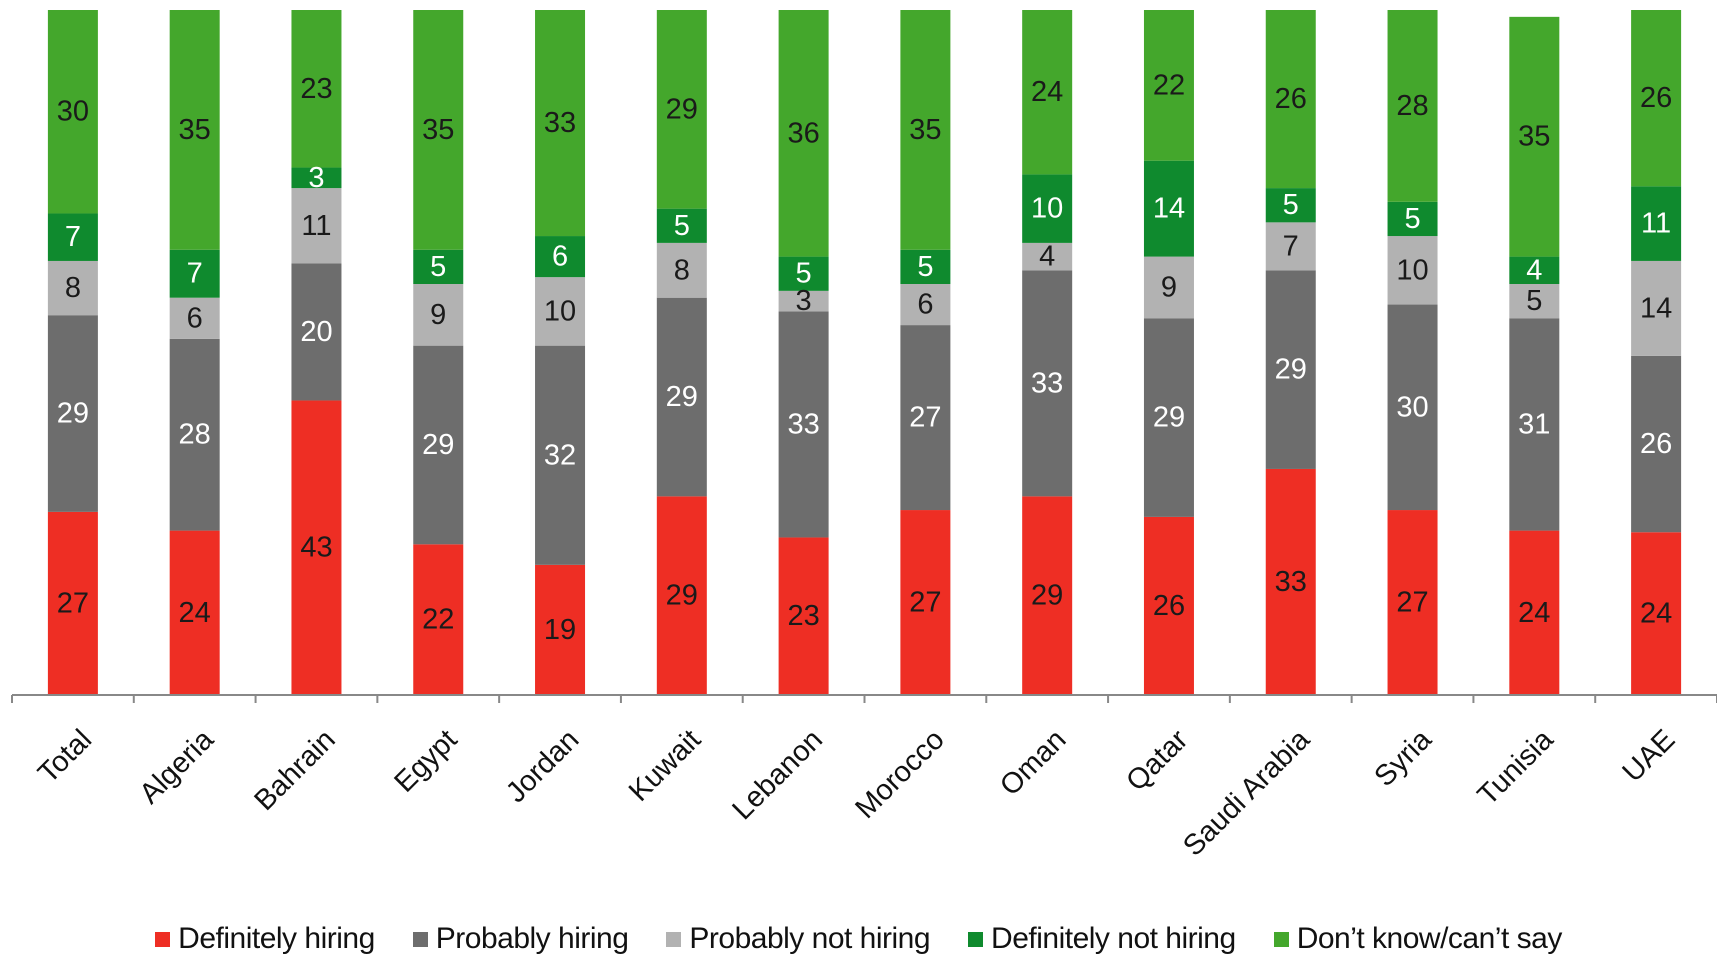 The height and width of the screenshot is (958, 1717). I want to click on data-label: 36, so click(803, 133).